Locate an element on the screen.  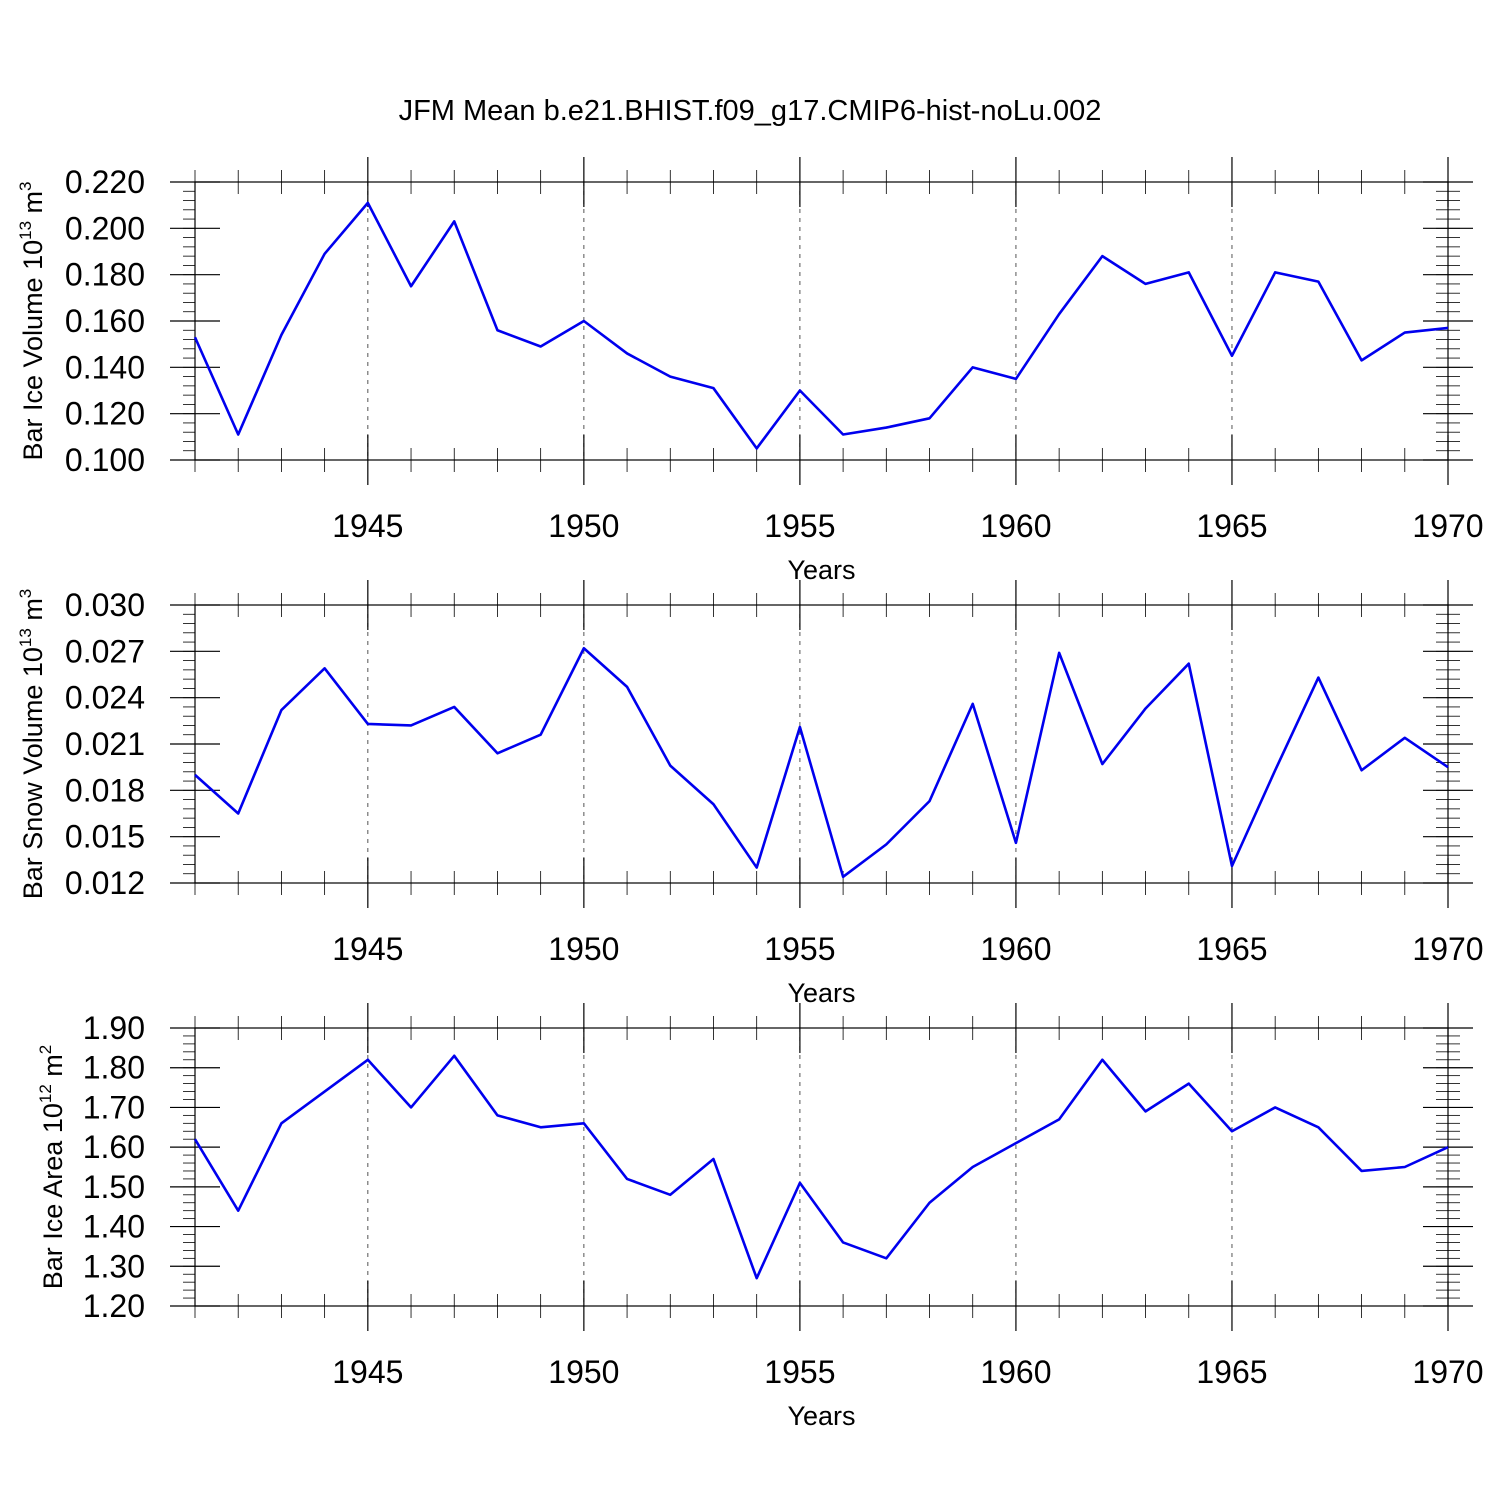
yaxis-title-ice-area: Bar Ice Area 1012 m2 is located at coordinates (52, 1167).